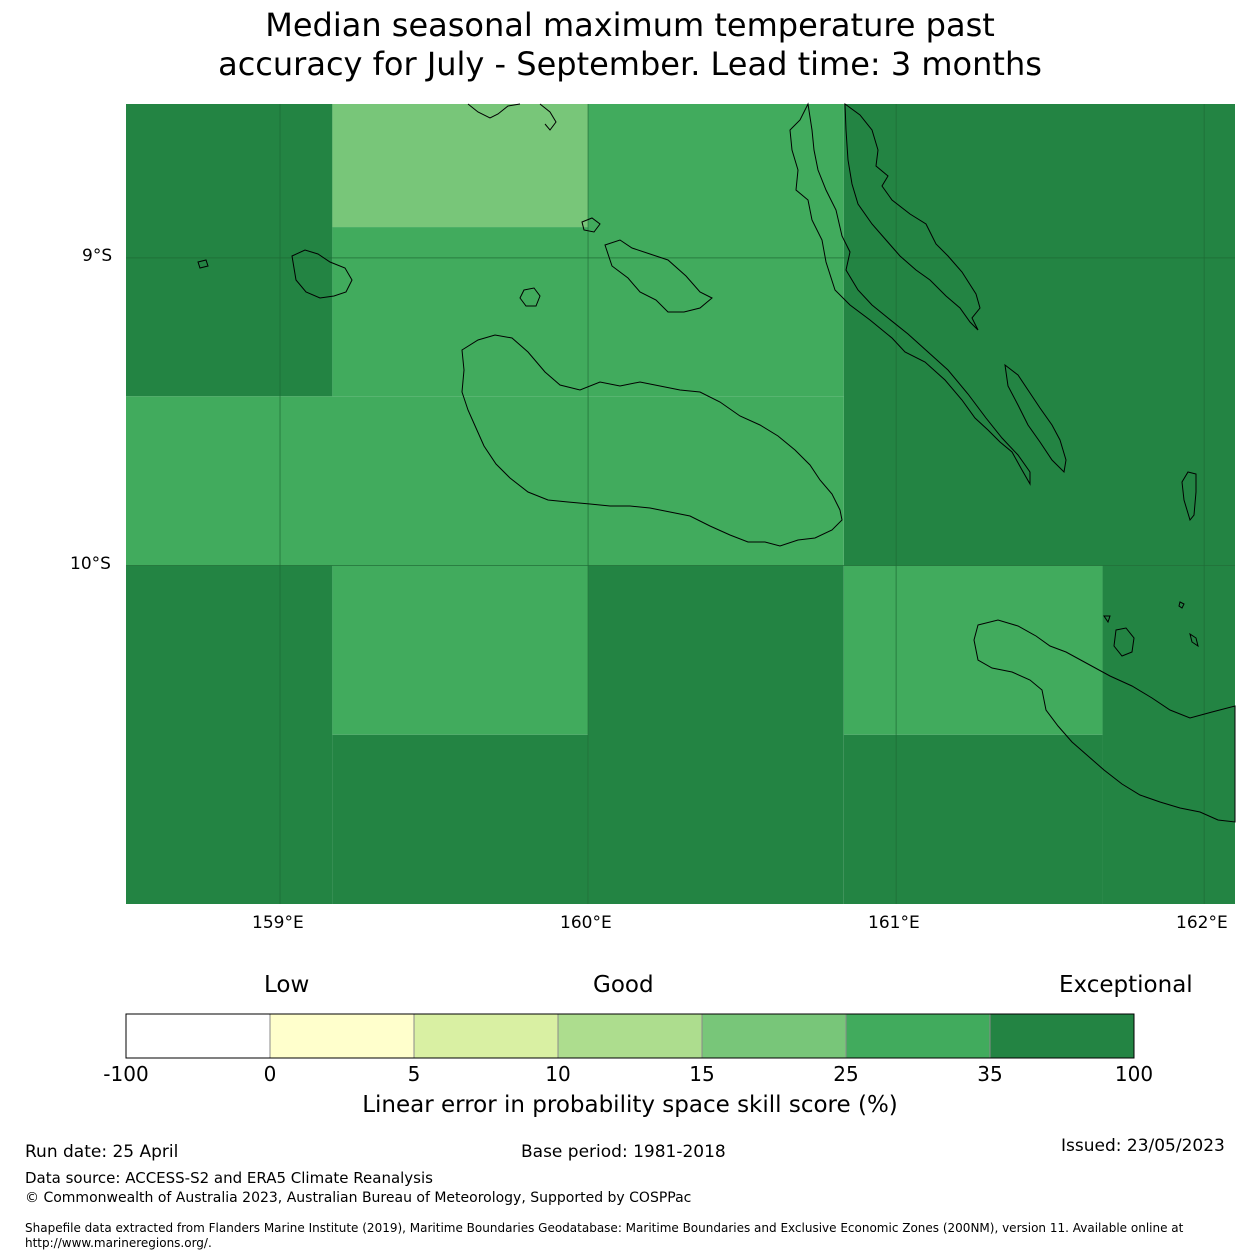 The width and height of the screenshot is (1260, 1260). Describe the element at coordinates (1143, 1146) in the screenshot. I see `issued-date: Issued: 23/05/2023` at that location.